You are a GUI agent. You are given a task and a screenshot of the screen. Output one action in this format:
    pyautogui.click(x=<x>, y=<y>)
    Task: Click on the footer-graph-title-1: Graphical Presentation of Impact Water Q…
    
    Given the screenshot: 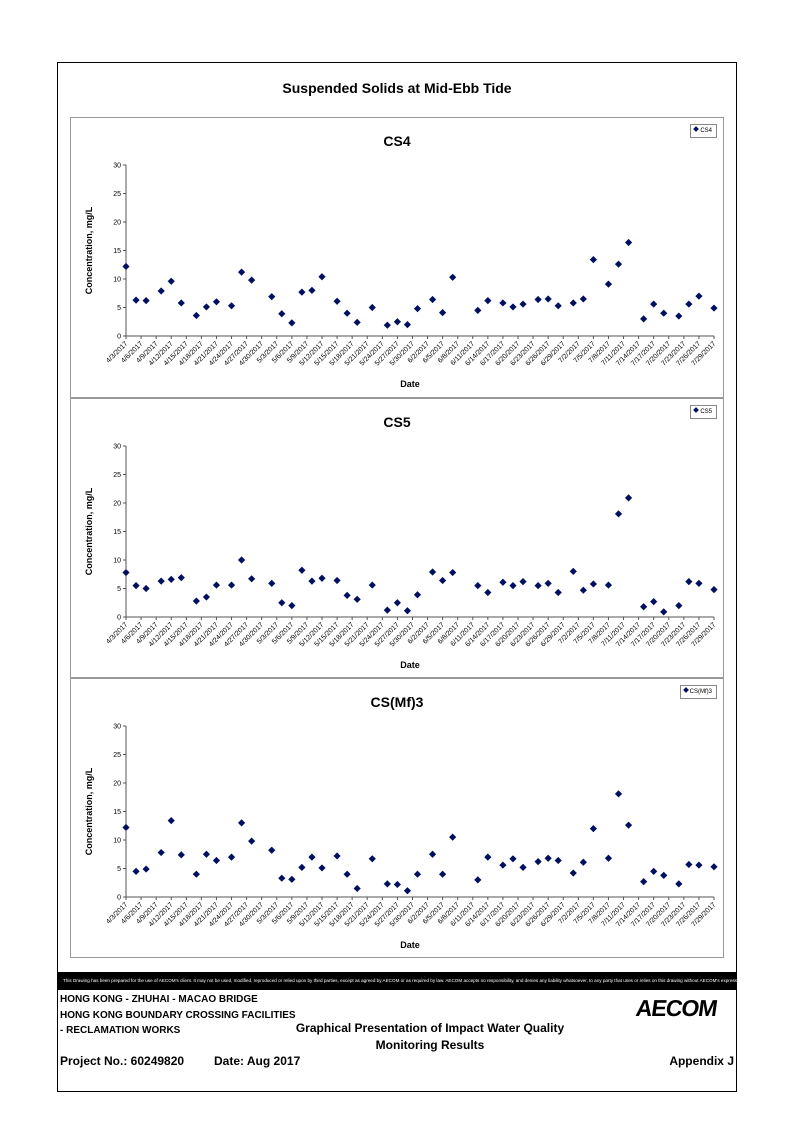 What is the action you would take?
    pyautogui.click(x=430, y=1028)
    